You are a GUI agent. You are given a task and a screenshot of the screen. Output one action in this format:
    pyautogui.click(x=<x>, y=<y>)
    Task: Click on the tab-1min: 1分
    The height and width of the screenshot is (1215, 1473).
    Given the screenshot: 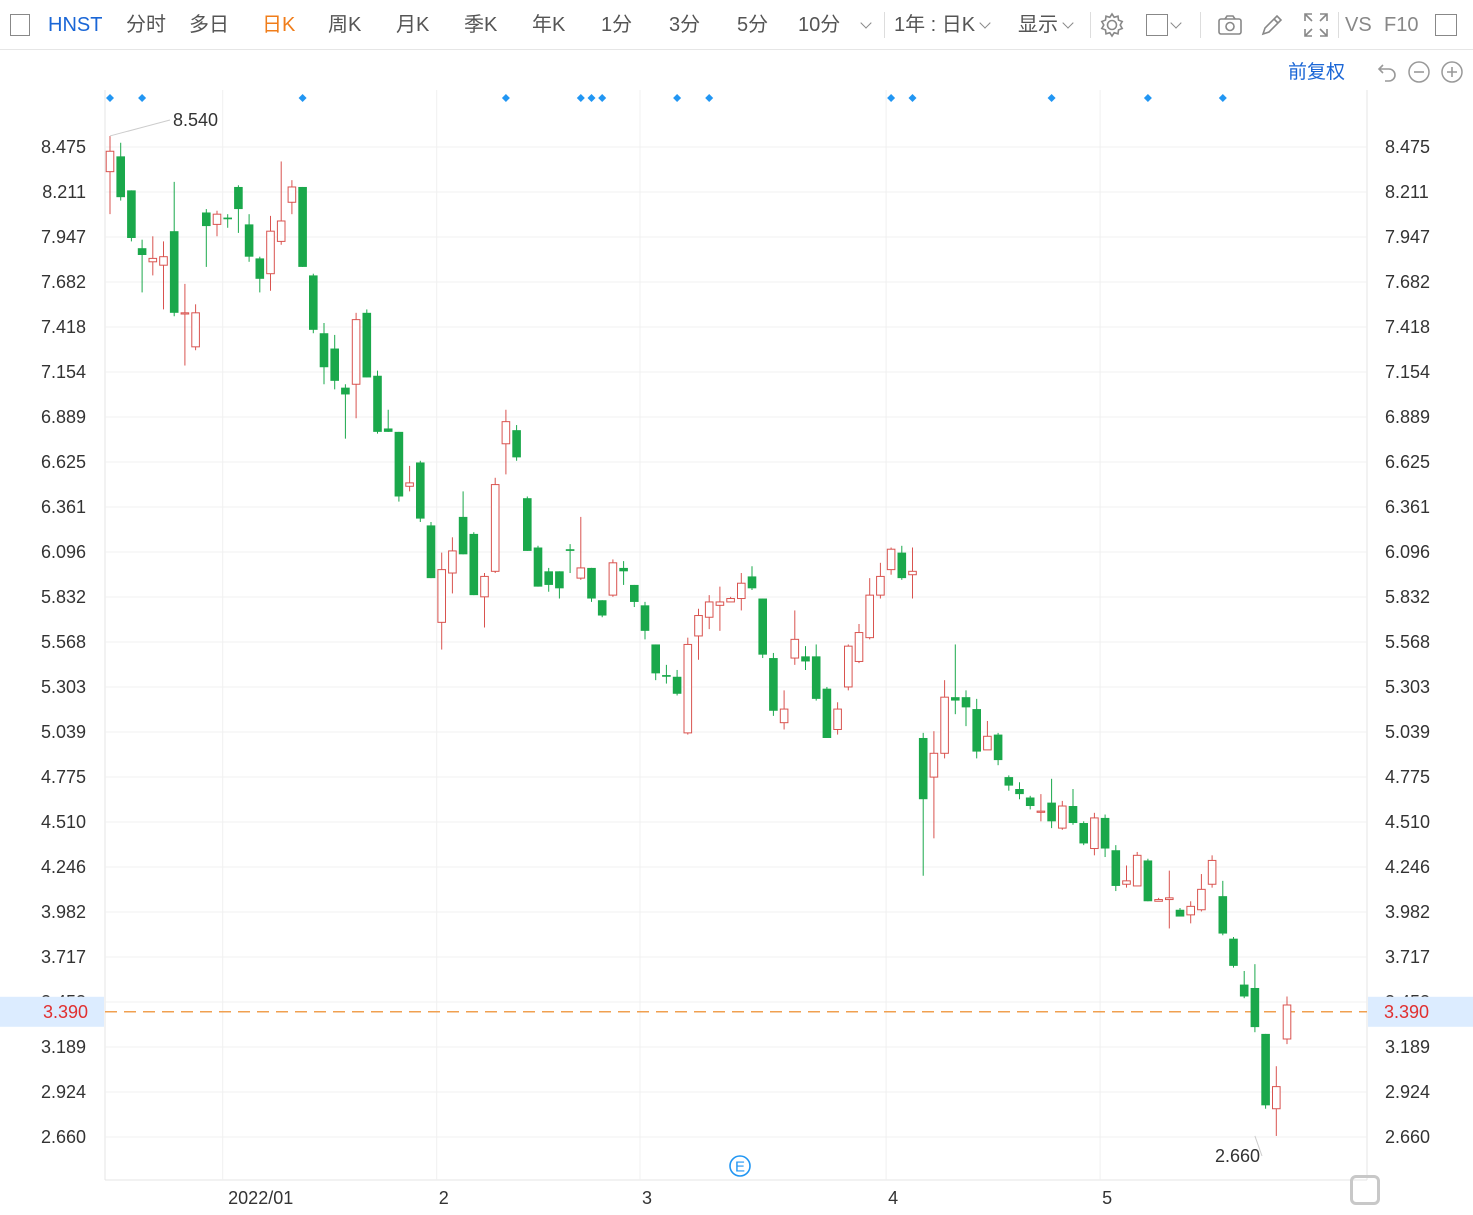 What is the action you would take?
    pyautogui.click(x=617, y=25)
    